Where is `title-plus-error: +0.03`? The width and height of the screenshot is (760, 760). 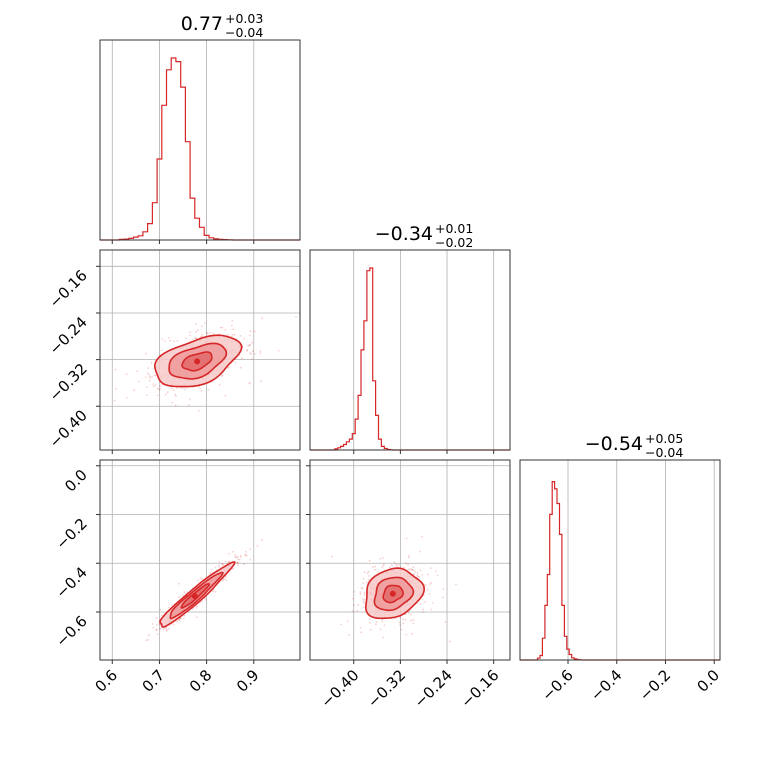 title-plus-error: +0.03 is located at coordinates (244, 18).